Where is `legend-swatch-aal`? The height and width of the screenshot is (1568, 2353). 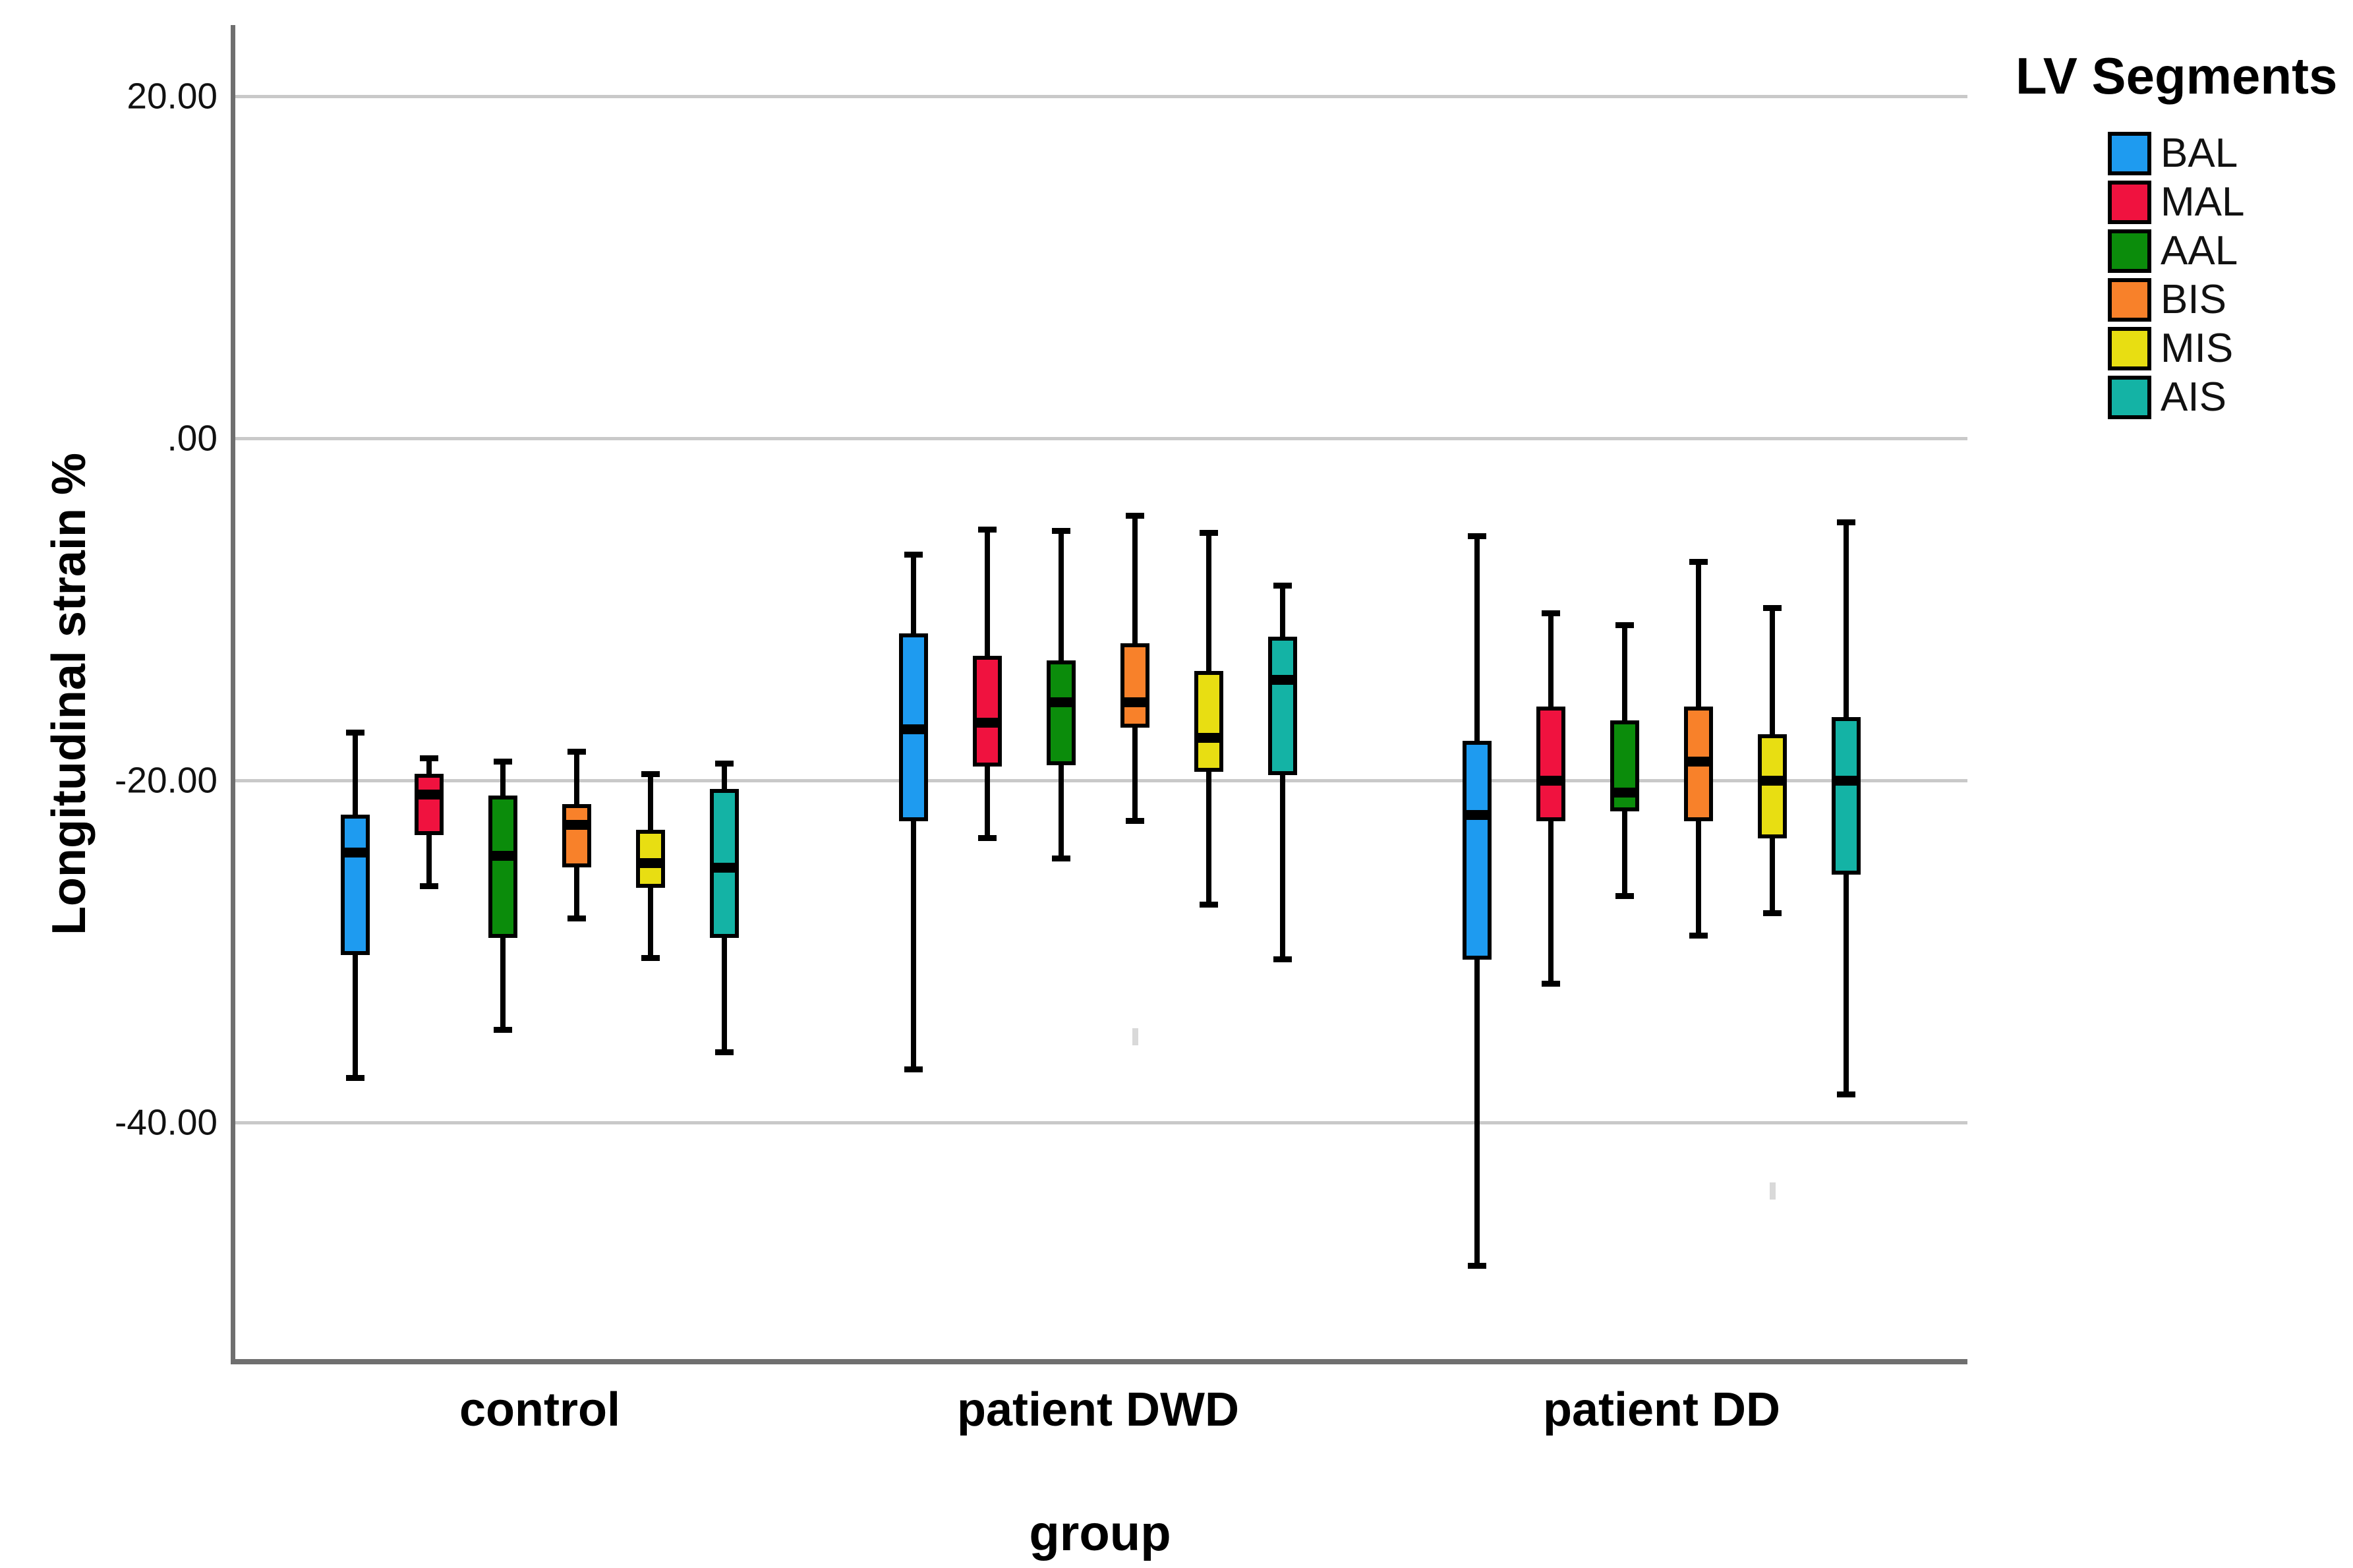
legend-swatch-aal is located at coordinates (2129, 251).